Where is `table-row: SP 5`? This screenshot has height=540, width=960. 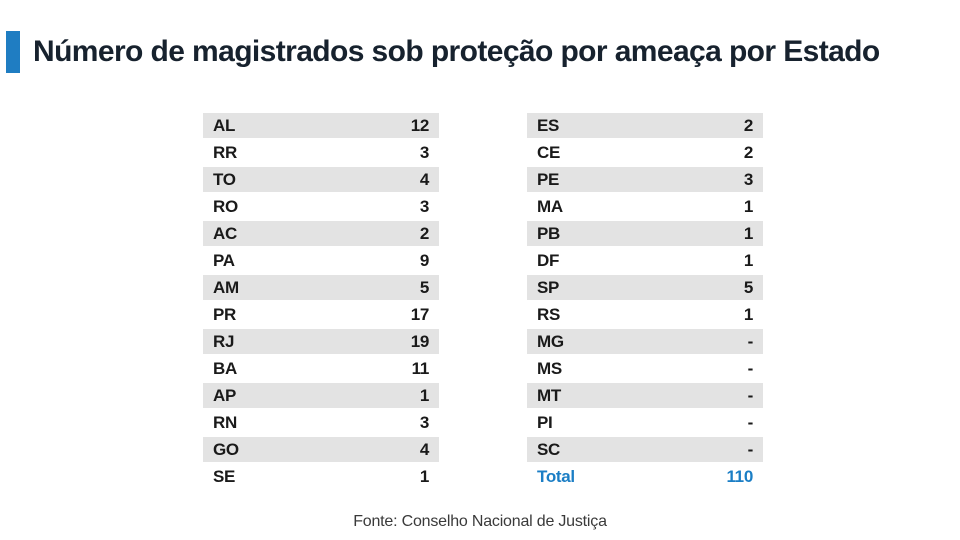
table-row: SP 5 is located at coordinates (645, 287).